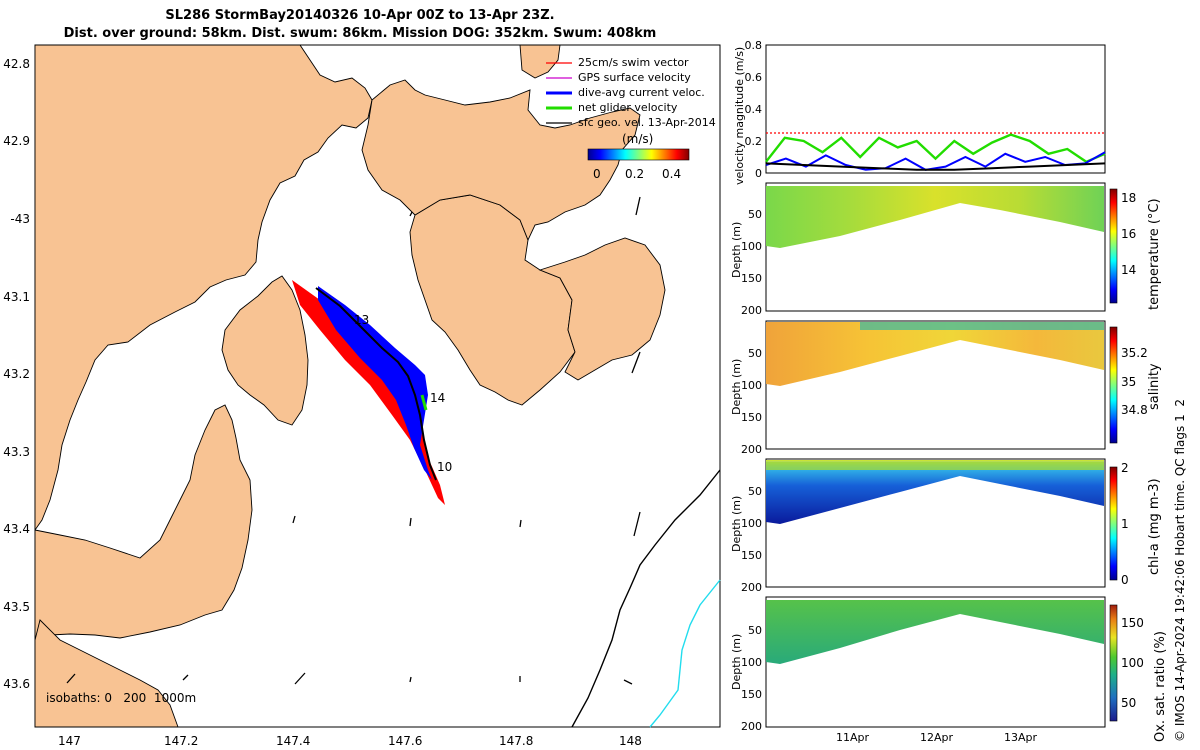 The image size is (1200, 750). Describe the element at coordinates (361, 320) in the screenshot. I see `day-label-13: 13` at that location.